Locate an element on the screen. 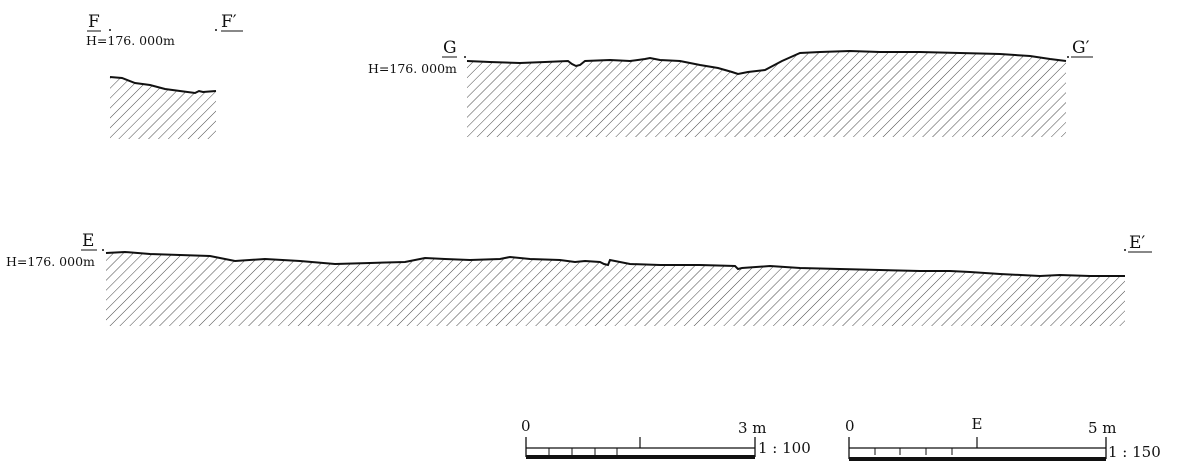 This screenshot has width=1187, height=469. section-g: G H=176. 000m G′ is located at coordinates (730, 87).